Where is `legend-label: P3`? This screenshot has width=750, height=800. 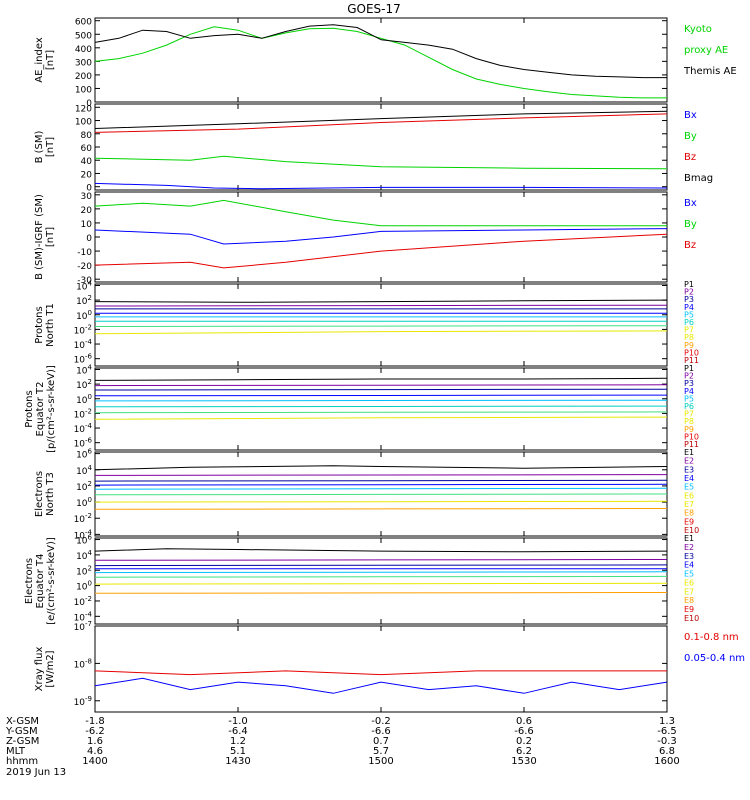 legend-label: P3 is located at coordinates (689, 299).